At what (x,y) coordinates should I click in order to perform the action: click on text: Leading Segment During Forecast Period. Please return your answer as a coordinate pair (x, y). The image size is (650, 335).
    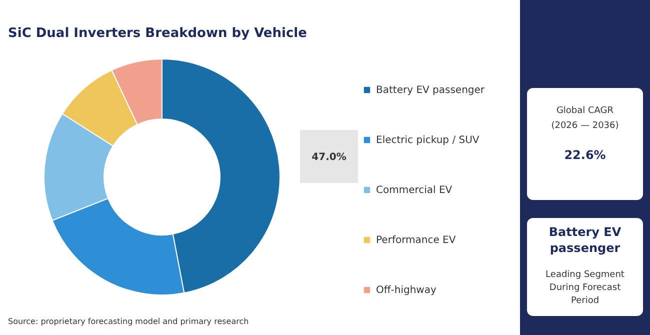
    Looking at the image, I should click on (585, 288).